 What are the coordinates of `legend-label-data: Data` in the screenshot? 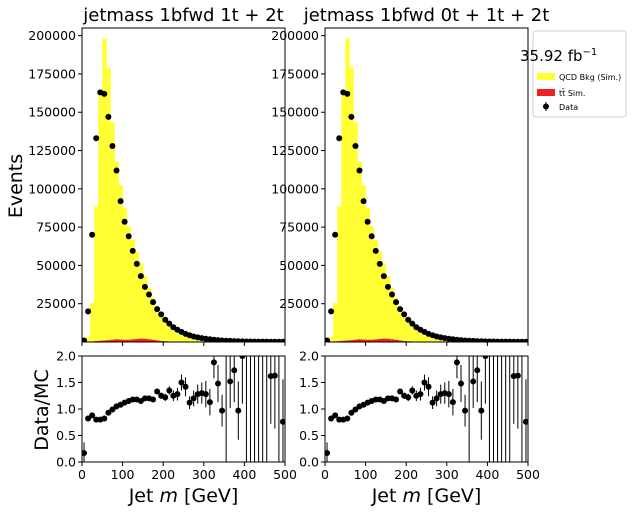 It's located at (568, 107).